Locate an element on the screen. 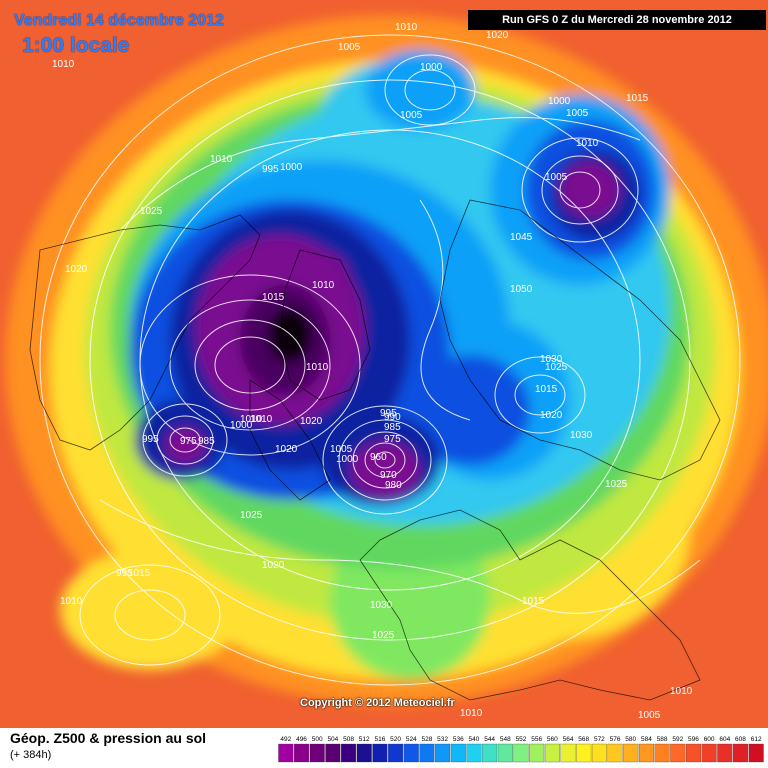  isobar-label: 1045 is located at coordinates (521, 237).